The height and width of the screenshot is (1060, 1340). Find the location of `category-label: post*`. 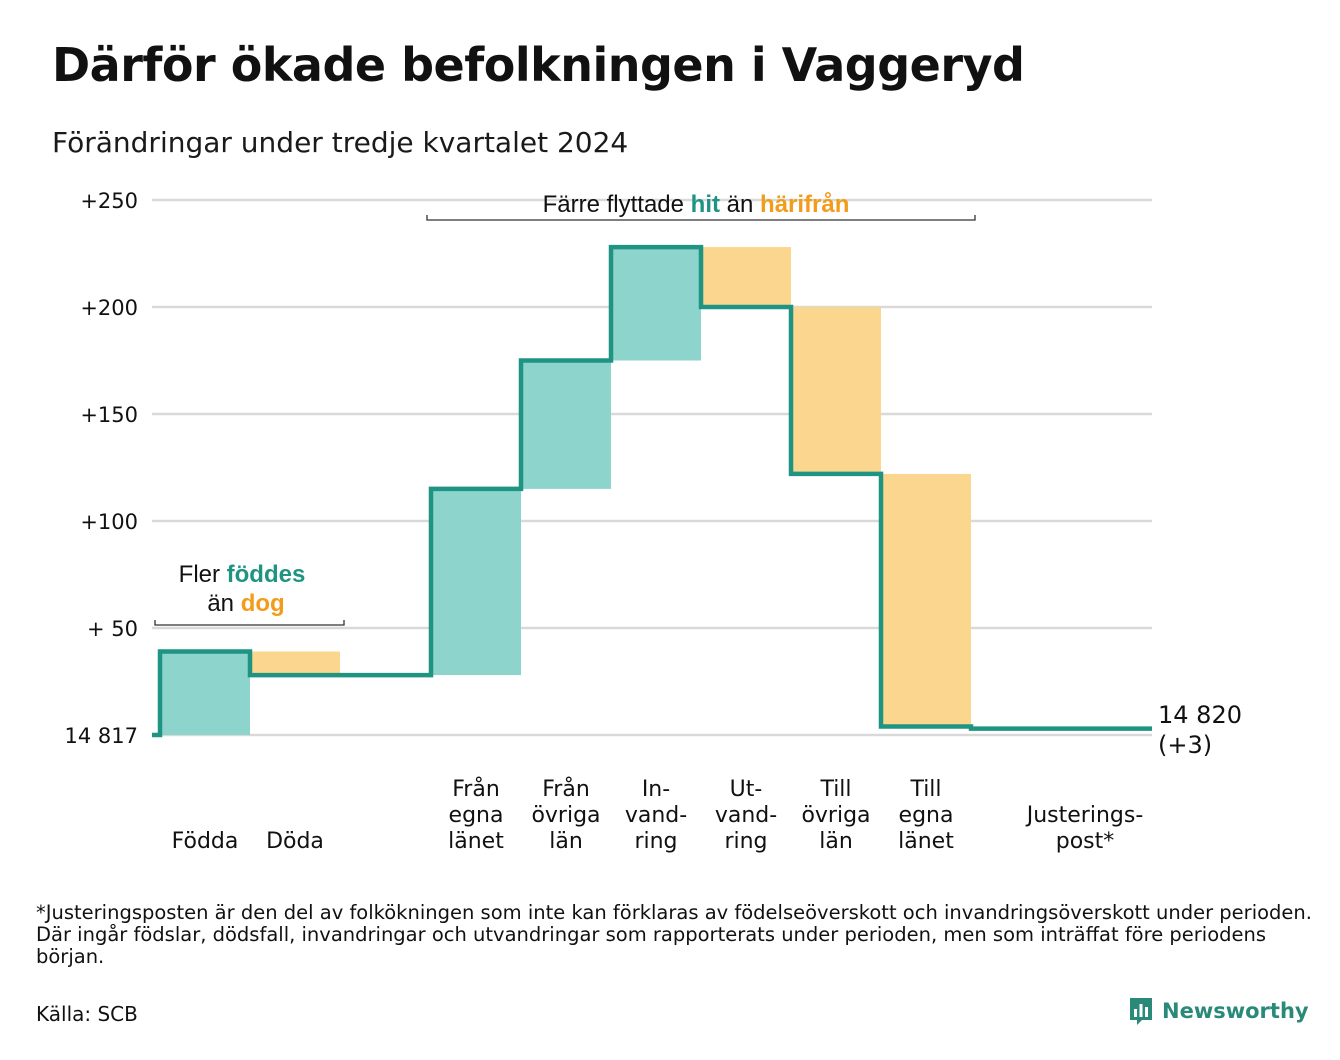

category-label: post* is located at coordinates (1085, 841).